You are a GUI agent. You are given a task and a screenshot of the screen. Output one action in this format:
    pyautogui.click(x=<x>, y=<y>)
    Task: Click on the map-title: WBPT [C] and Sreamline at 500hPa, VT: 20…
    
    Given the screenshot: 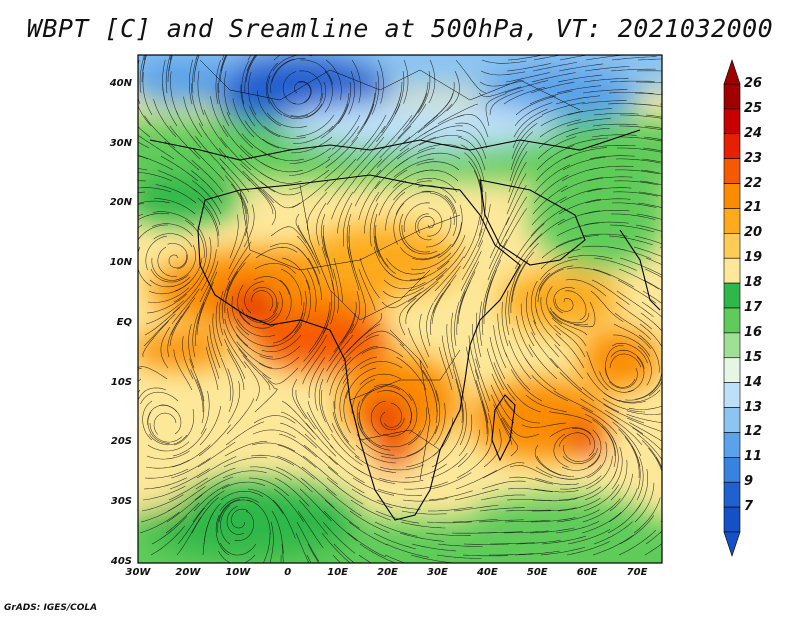 What is the action you would take?
    pyautogui.click(x=400, y=28)
    